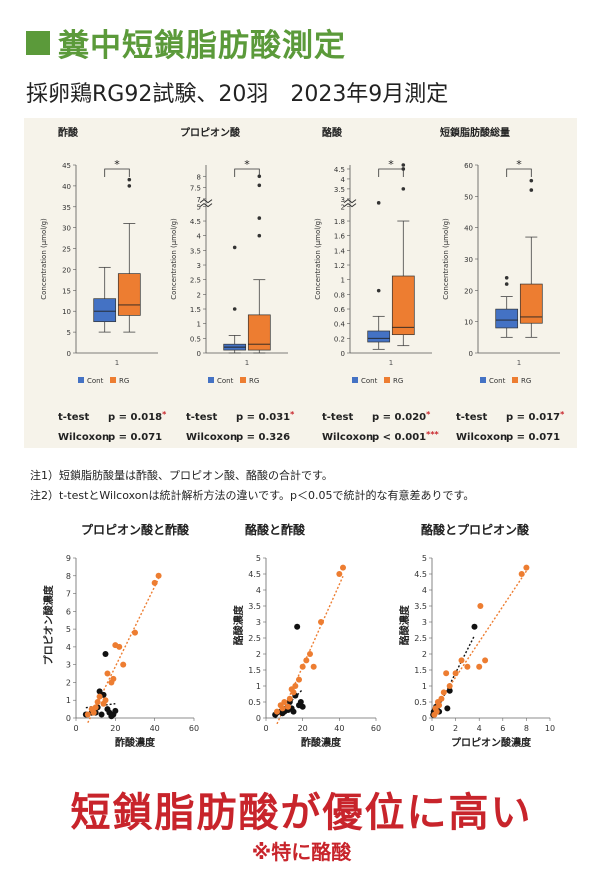  What do you see at coordinates (455, 728) in the screenshot?
I see `x-tick-label: 2` at bounding box center [455, 728].